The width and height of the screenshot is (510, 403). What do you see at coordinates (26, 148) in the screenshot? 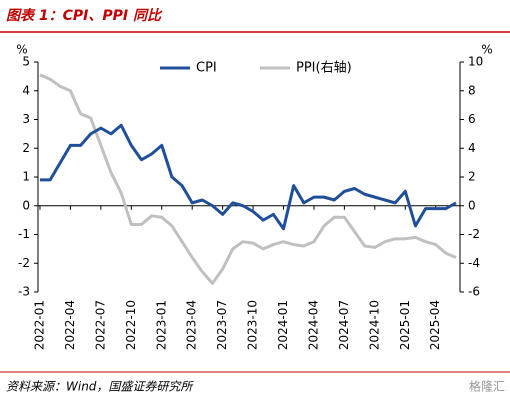
I see `y-tick-label: 2` at bounding box center [26, 148].